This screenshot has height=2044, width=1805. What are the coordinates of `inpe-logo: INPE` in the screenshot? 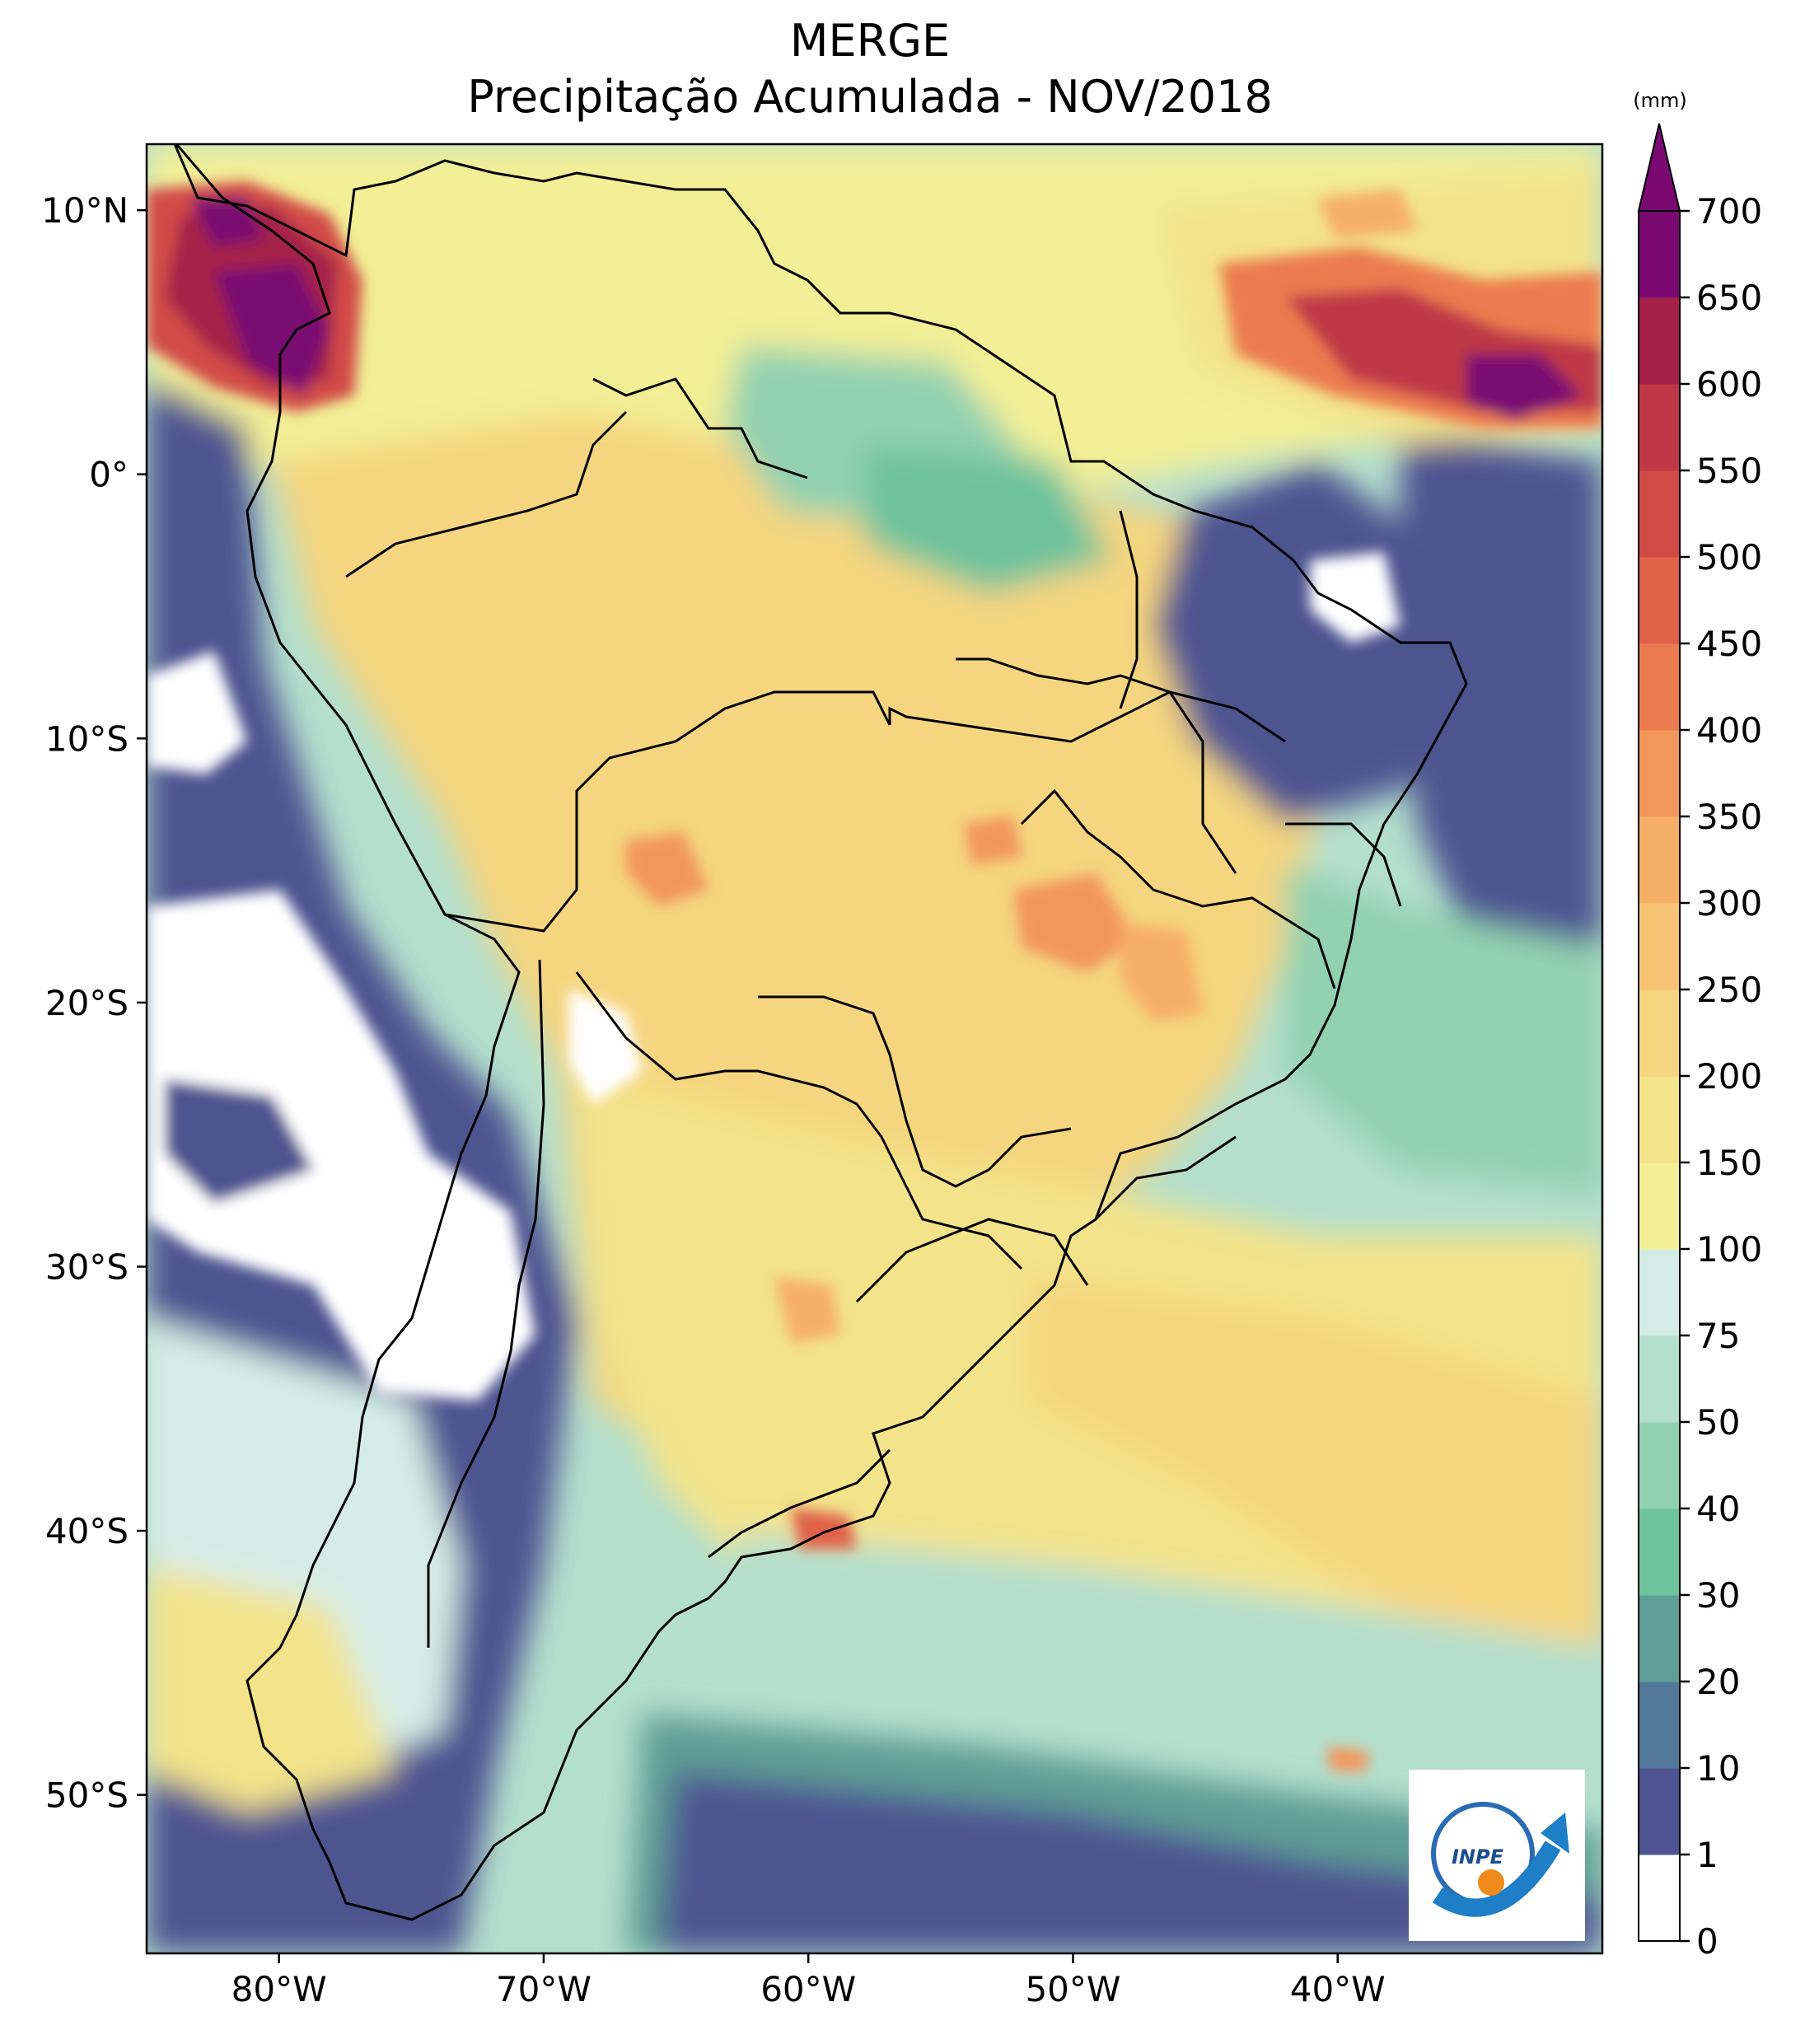 It's located at (1497, 1855).